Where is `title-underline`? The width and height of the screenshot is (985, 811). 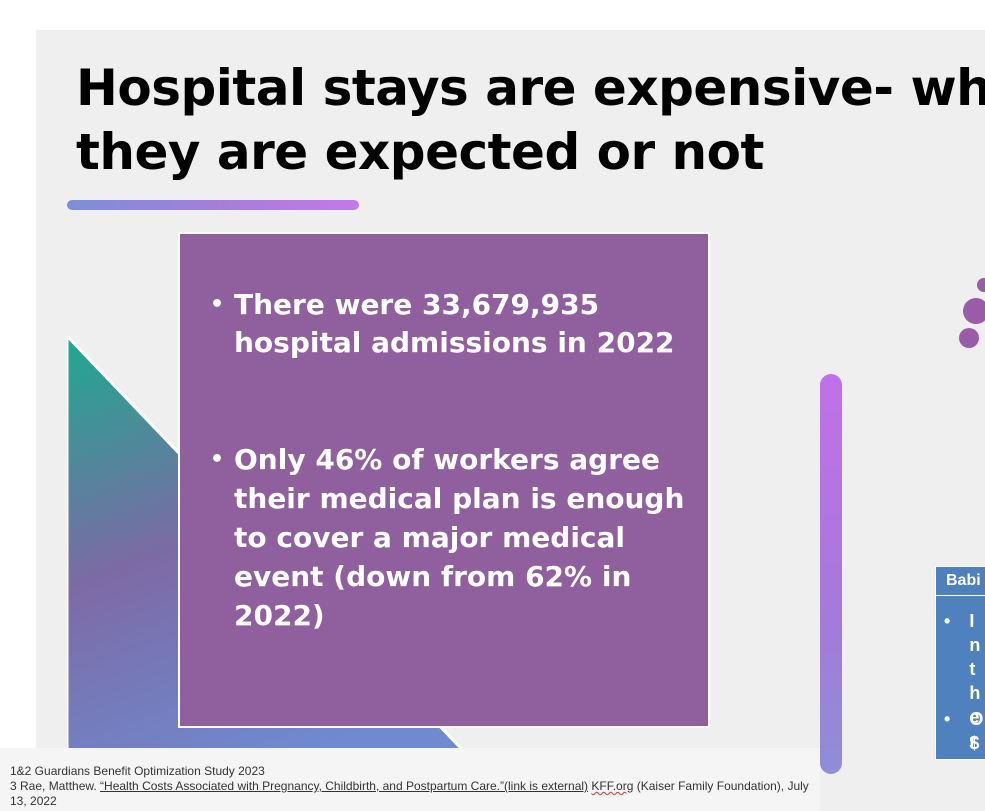 title-underline is located at coordinates (213, 205).